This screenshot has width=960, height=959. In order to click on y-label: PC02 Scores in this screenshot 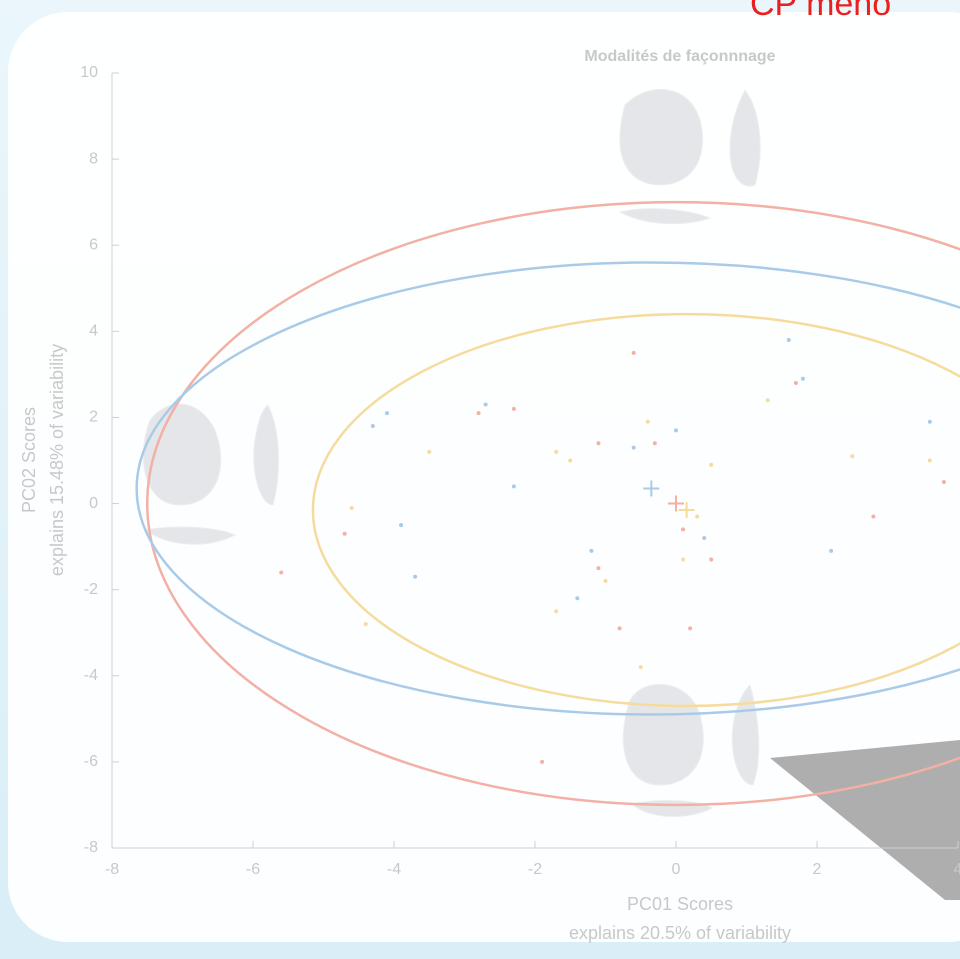, I will do `click(29, 460)`.